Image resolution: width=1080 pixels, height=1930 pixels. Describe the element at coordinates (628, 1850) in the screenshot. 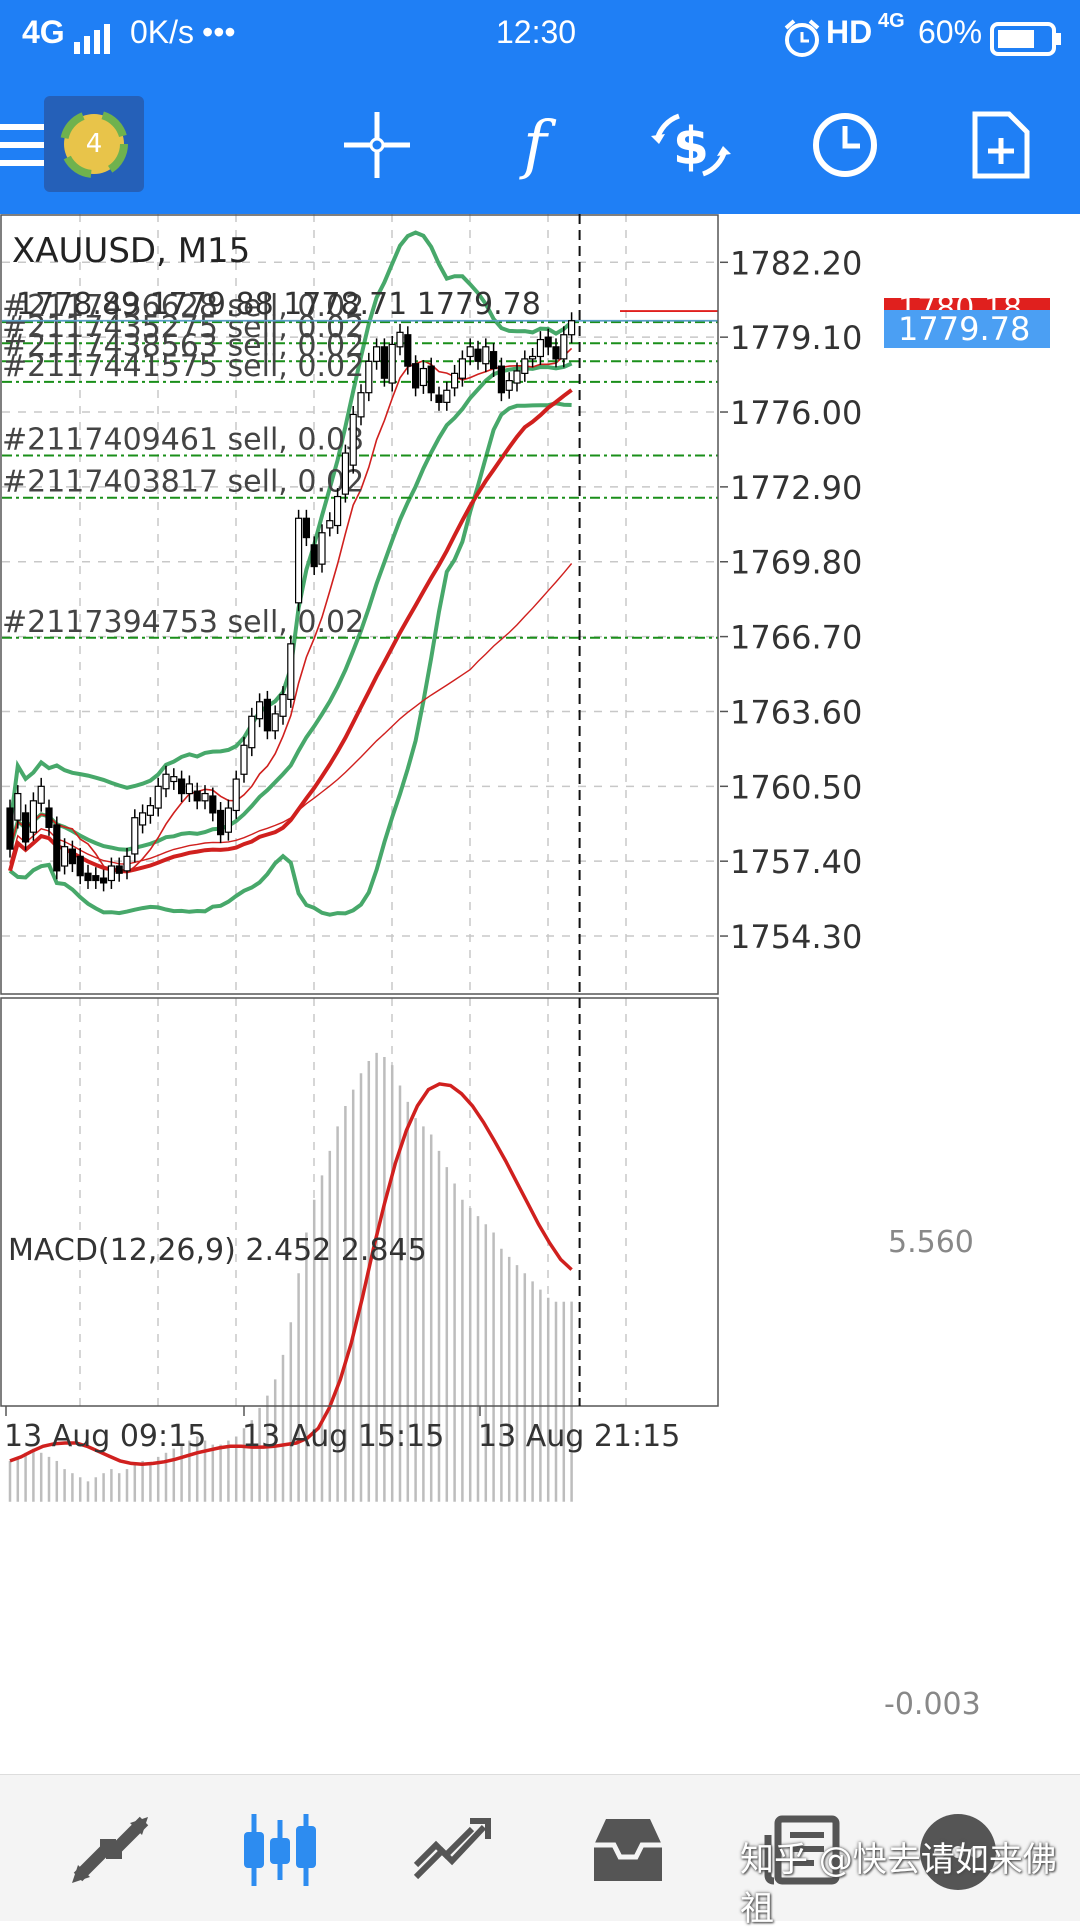

I see `history-icon` at that location.